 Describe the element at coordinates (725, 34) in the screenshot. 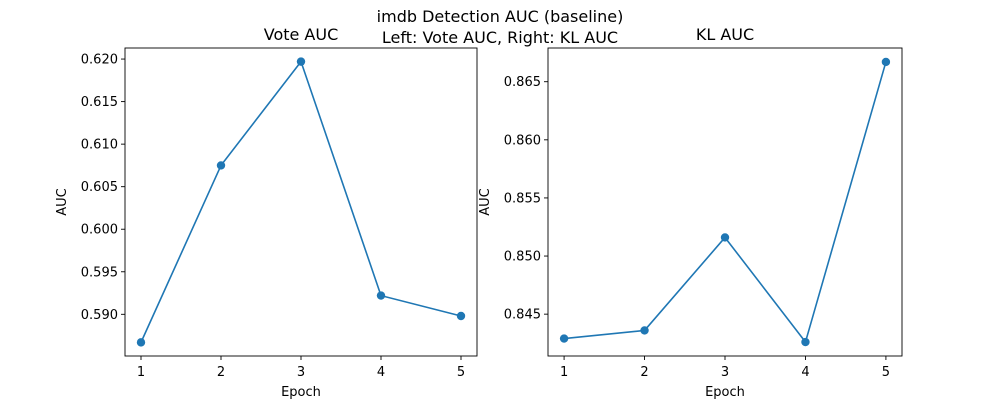

I see `kl-auc-title: KL AUC` at that location.